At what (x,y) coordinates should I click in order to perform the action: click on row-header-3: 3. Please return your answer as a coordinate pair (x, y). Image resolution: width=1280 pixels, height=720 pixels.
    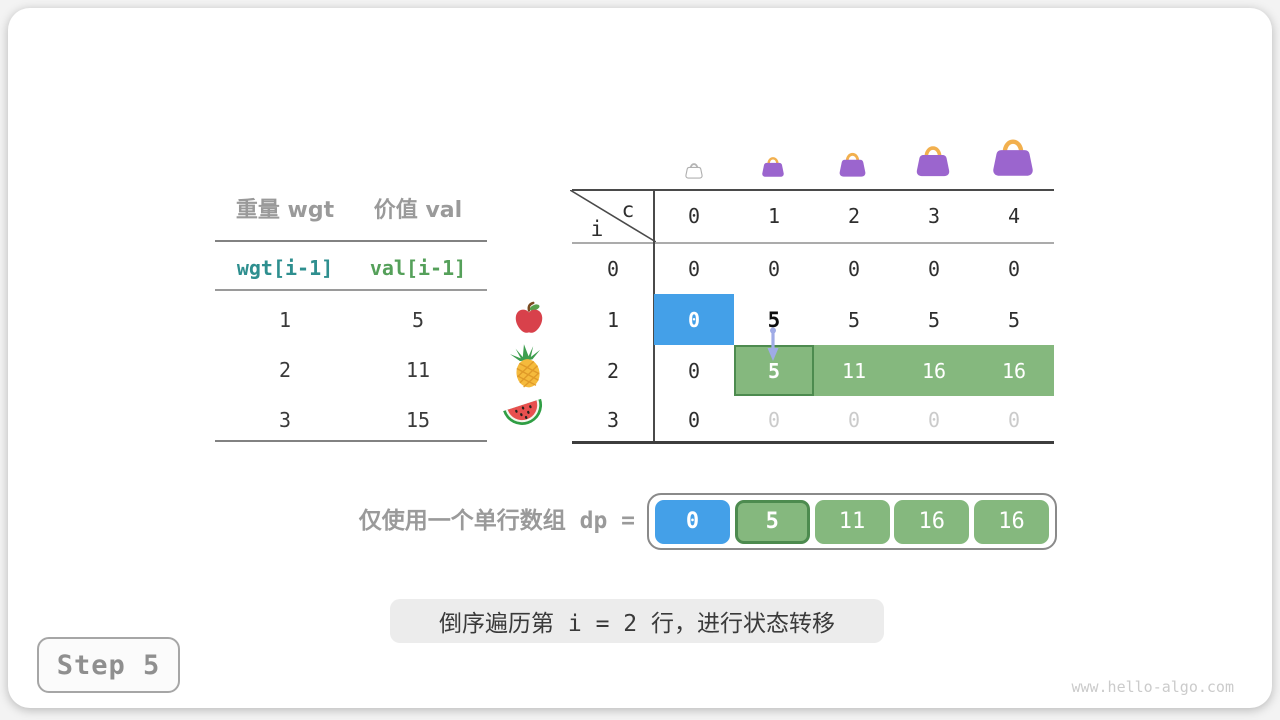
    Looking at the image, I should click on (613, 419).